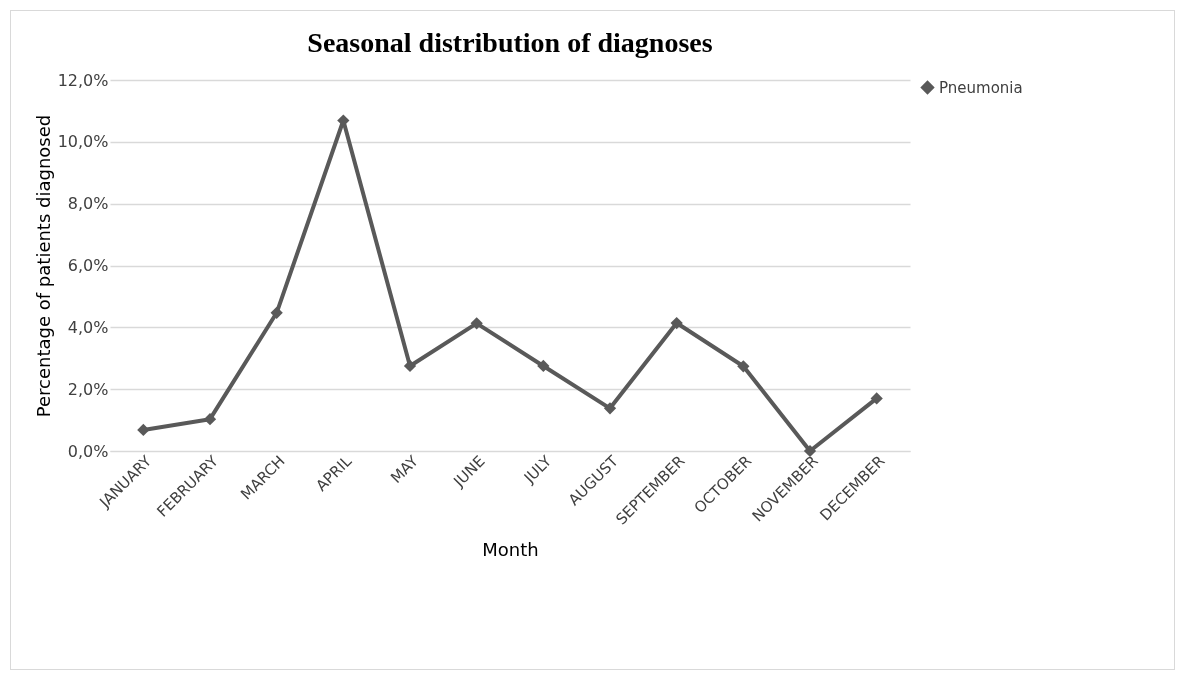  Describe the element at coordinates (88, 265) in the screenshot. I see `y-tick-label: 6,0%` at that location.